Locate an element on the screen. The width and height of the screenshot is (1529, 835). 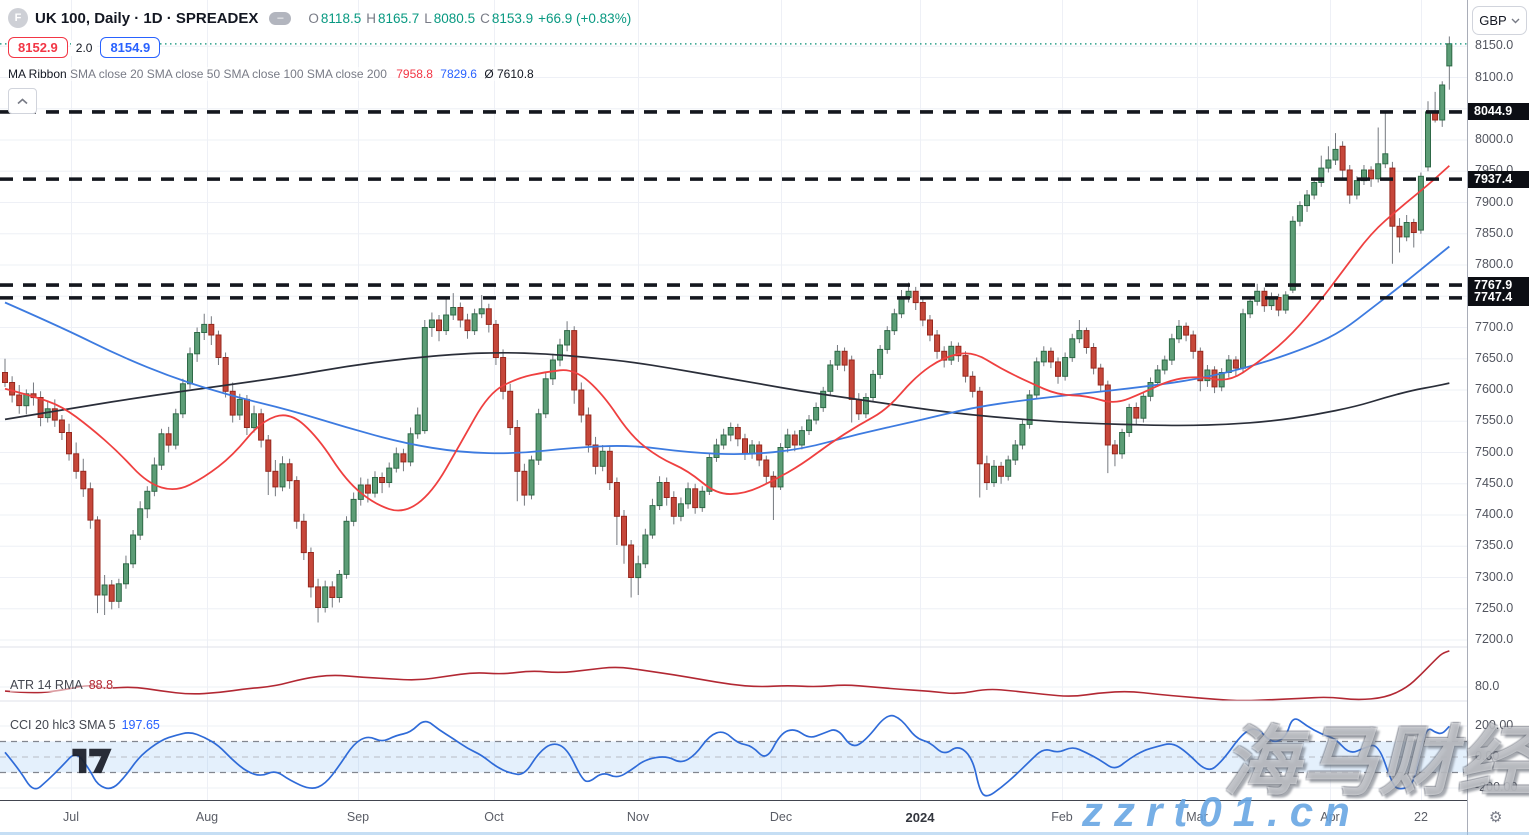
atr-legend: ATR 14 RMA 88.8 is located at coordinates (62, 685).